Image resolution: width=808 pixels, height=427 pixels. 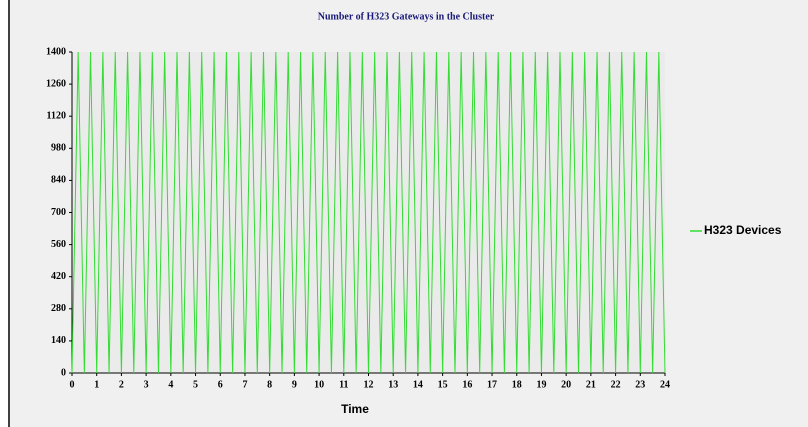 What do you see at coordinates (195, 384) in the screenshot?
I see `x-tick-label: 5` at bounding box center [195, 384].